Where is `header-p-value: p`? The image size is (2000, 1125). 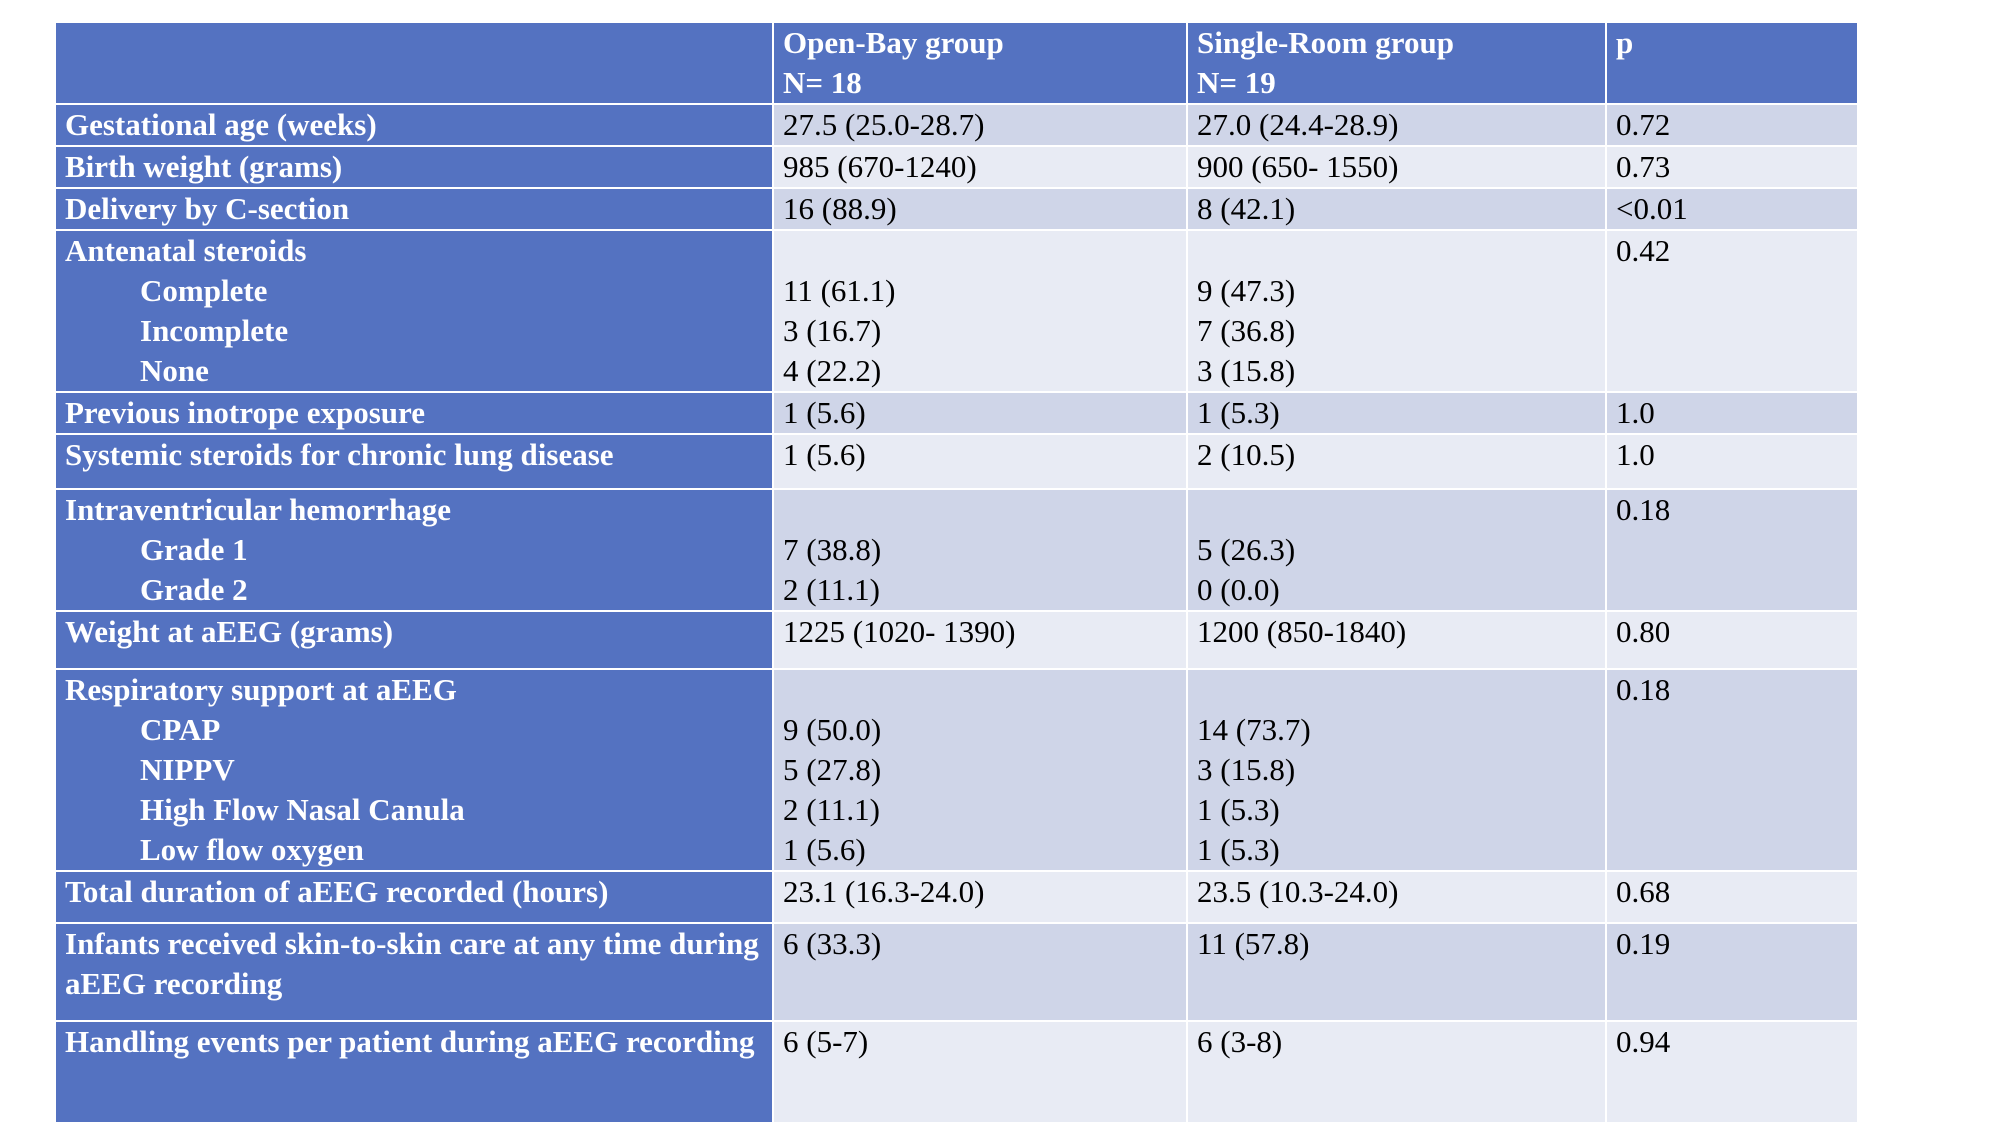
header-p-value: p is located at coordinates (1732, 63).